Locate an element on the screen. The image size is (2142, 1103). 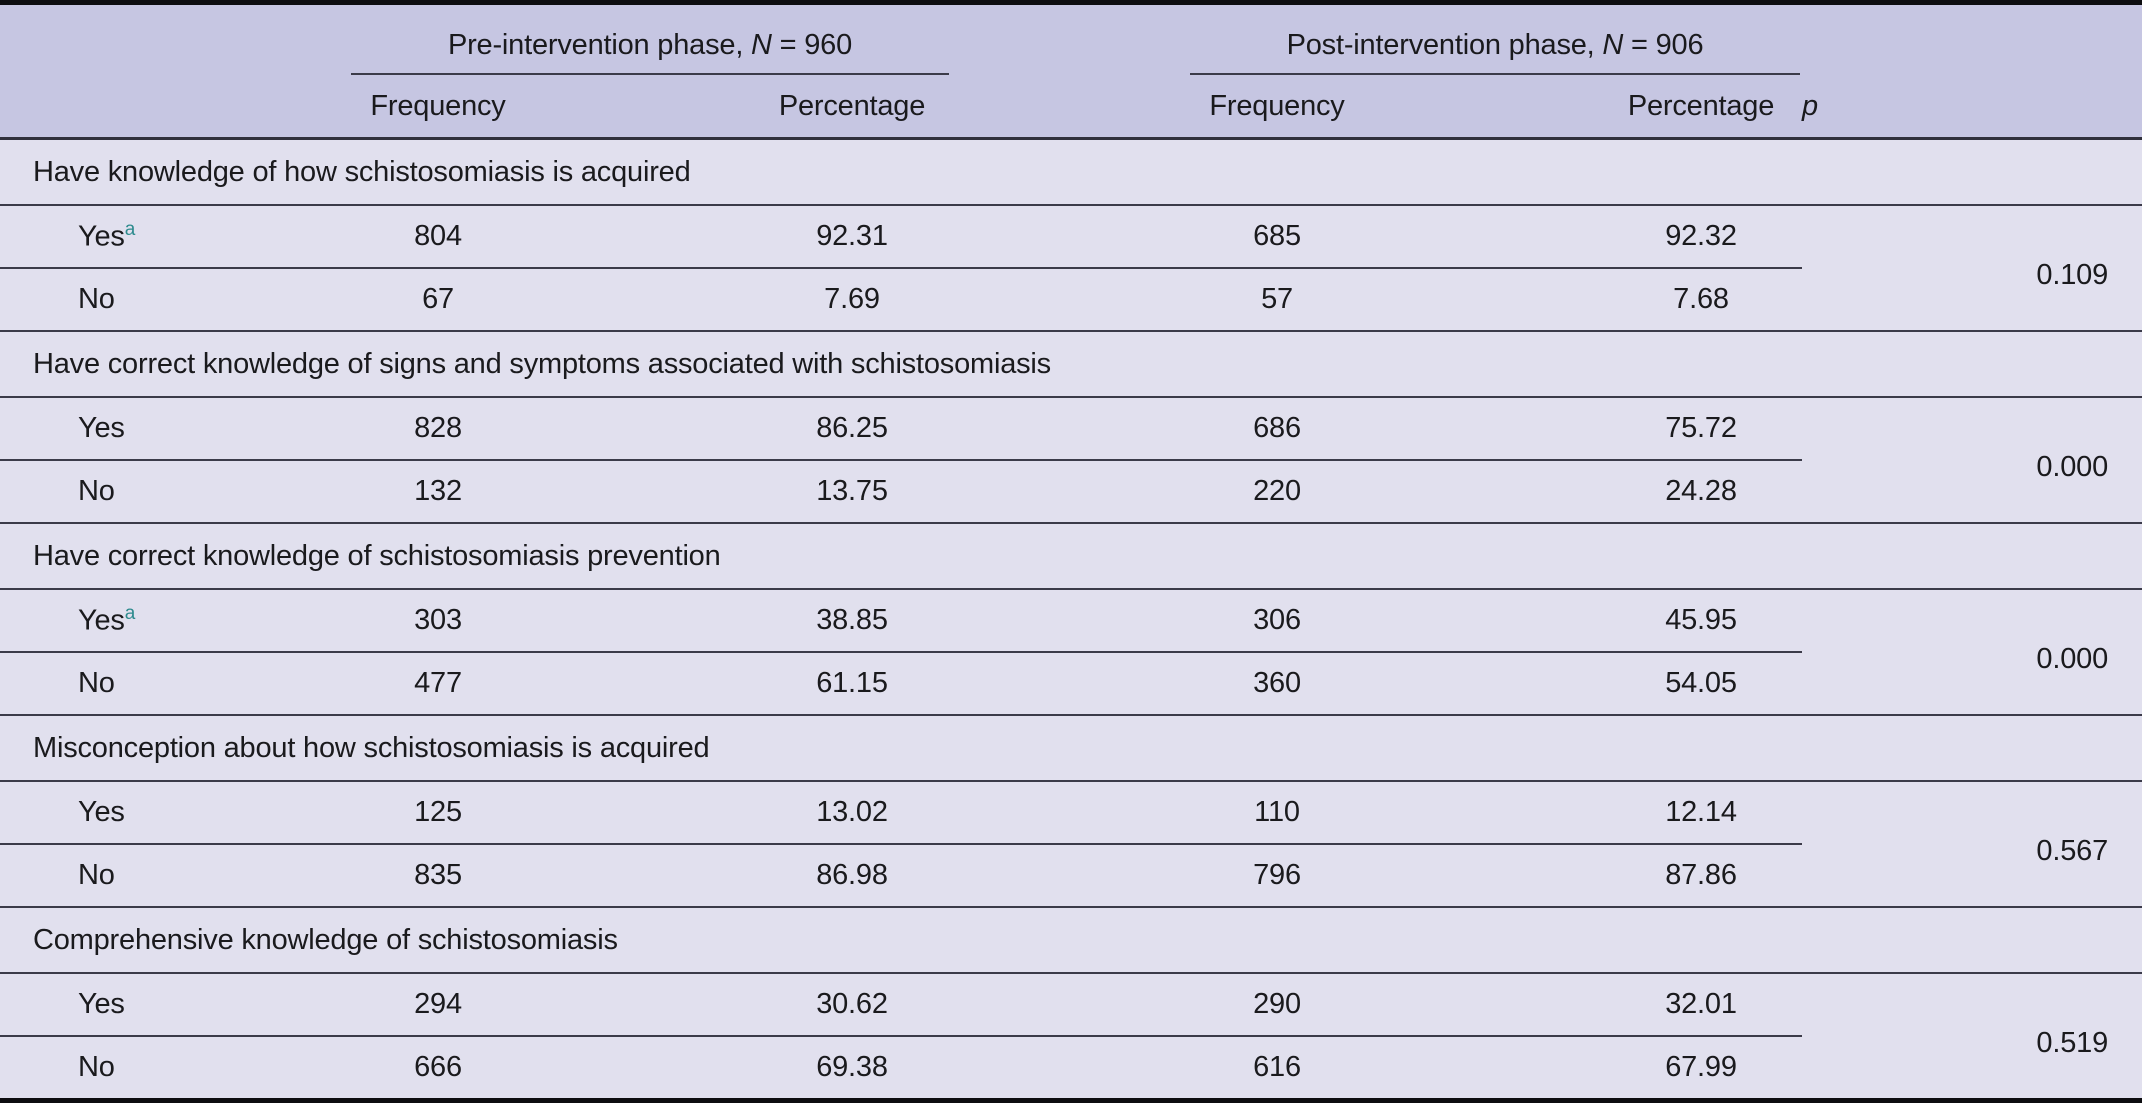
table-row-yes: Yesa 804 92.31 685 92.32 0.109 is located at coordinates (1071, 248).